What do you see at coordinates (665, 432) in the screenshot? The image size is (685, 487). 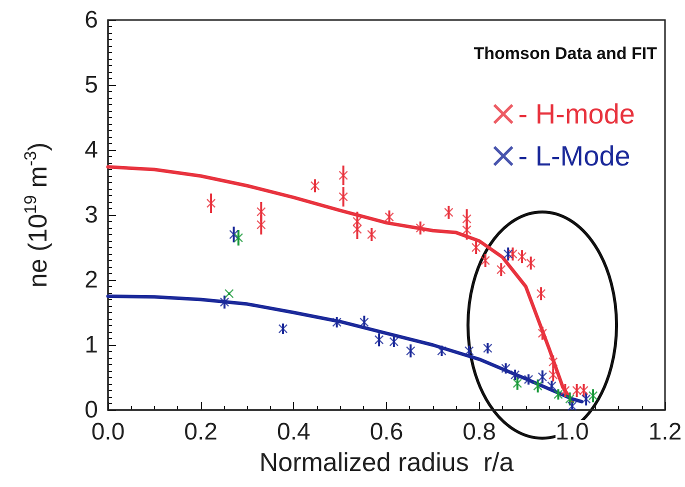 I see `x-tick-label: 1.2` at bounding box center [665, 432].